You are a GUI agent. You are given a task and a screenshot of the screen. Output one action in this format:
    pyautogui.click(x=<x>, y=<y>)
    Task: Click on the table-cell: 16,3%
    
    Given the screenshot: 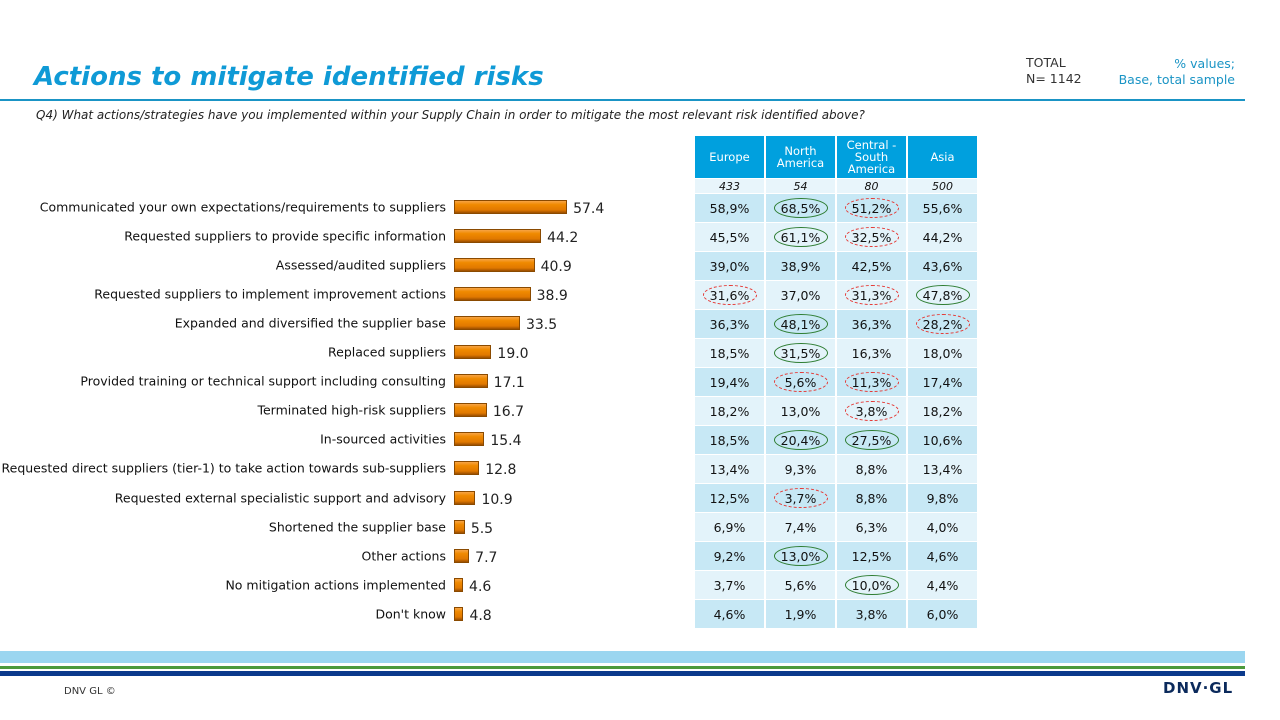 What is the action you would take?
    pyautogui.click(x=871, y=353)
    